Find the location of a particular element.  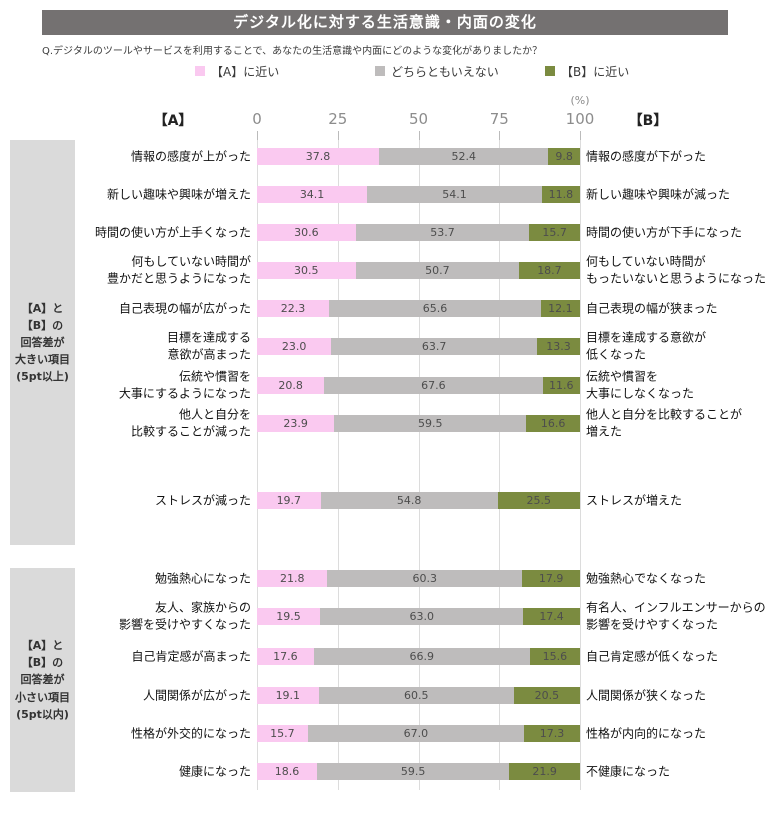

row-right-label: 自己表現の幅が狭まった is located at coordinates (652, 307).